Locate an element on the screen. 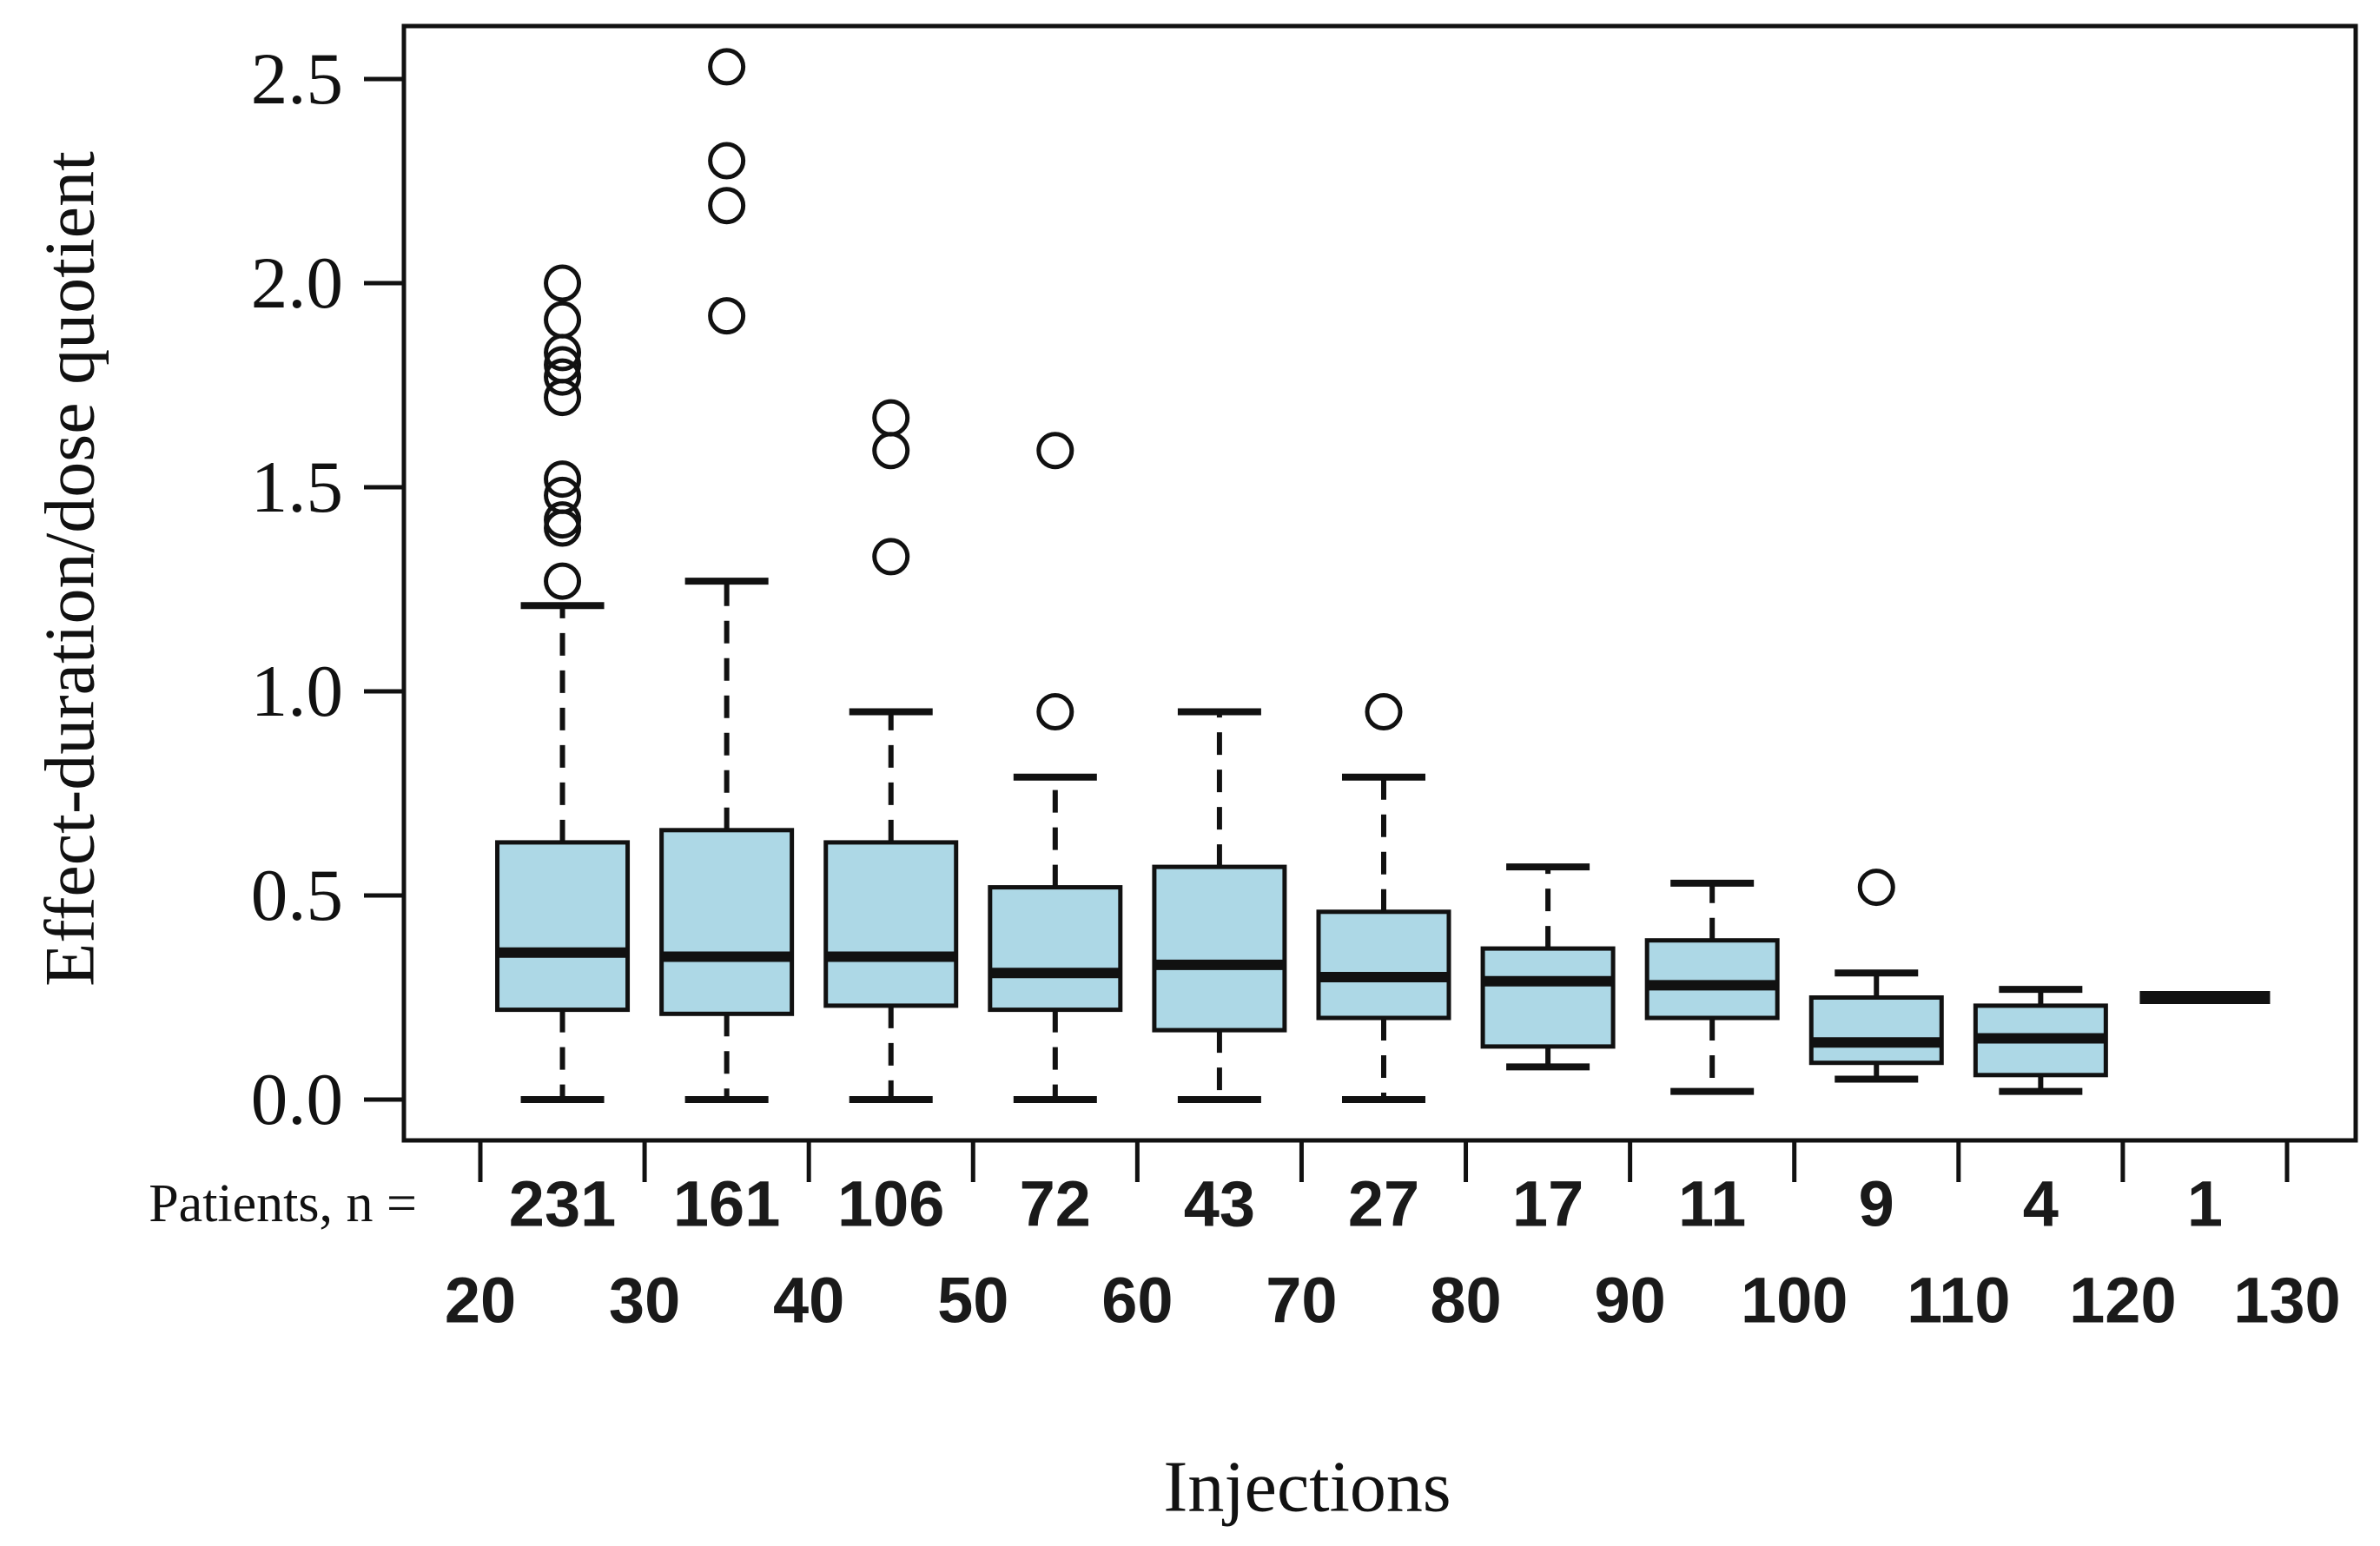  boxplot-group: 4 is located at coordinates (2040, 1113).